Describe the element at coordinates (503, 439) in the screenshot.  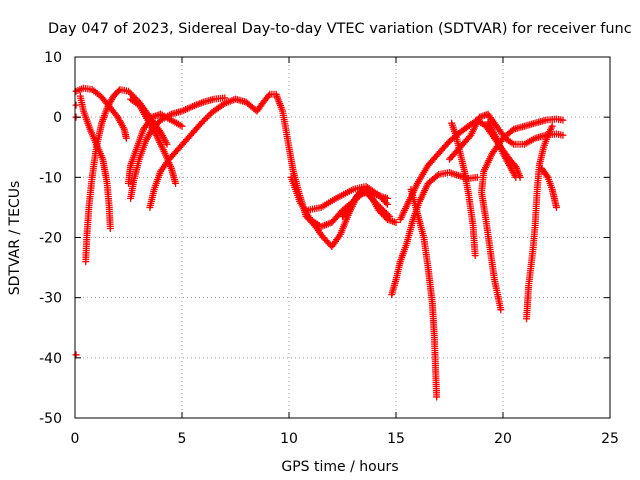
I see `x-tick-label: 20` at that location.